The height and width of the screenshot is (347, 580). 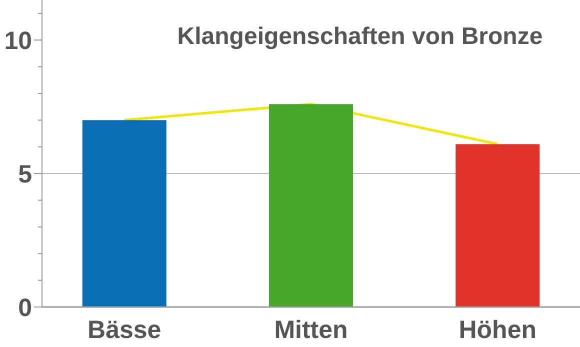 What do you see at coordinates (311, 330) in the screenshot?
I see `x-tick-label: Mitten` at bounding box center [311, 330].